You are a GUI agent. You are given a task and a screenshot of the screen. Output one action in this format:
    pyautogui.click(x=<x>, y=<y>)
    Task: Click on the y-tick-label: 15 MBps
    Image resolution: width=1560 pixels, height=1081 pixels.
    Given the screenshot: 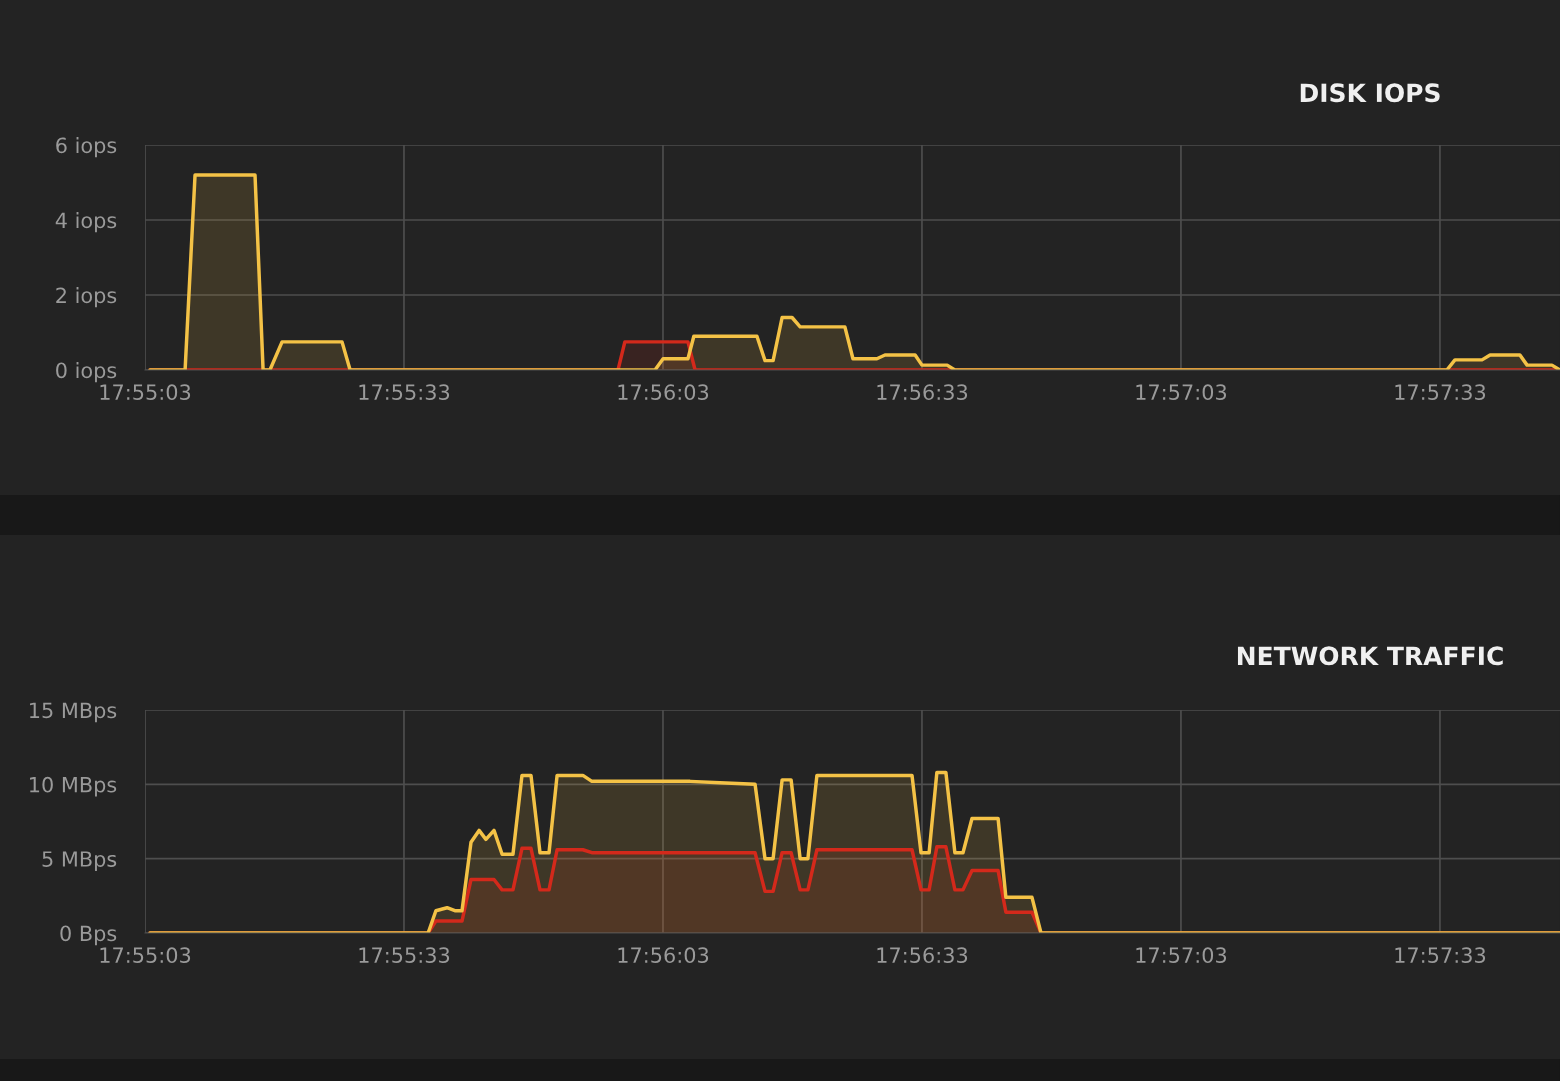 What is the action you would take?
    pyautogui.click(x=73, y=712)
    